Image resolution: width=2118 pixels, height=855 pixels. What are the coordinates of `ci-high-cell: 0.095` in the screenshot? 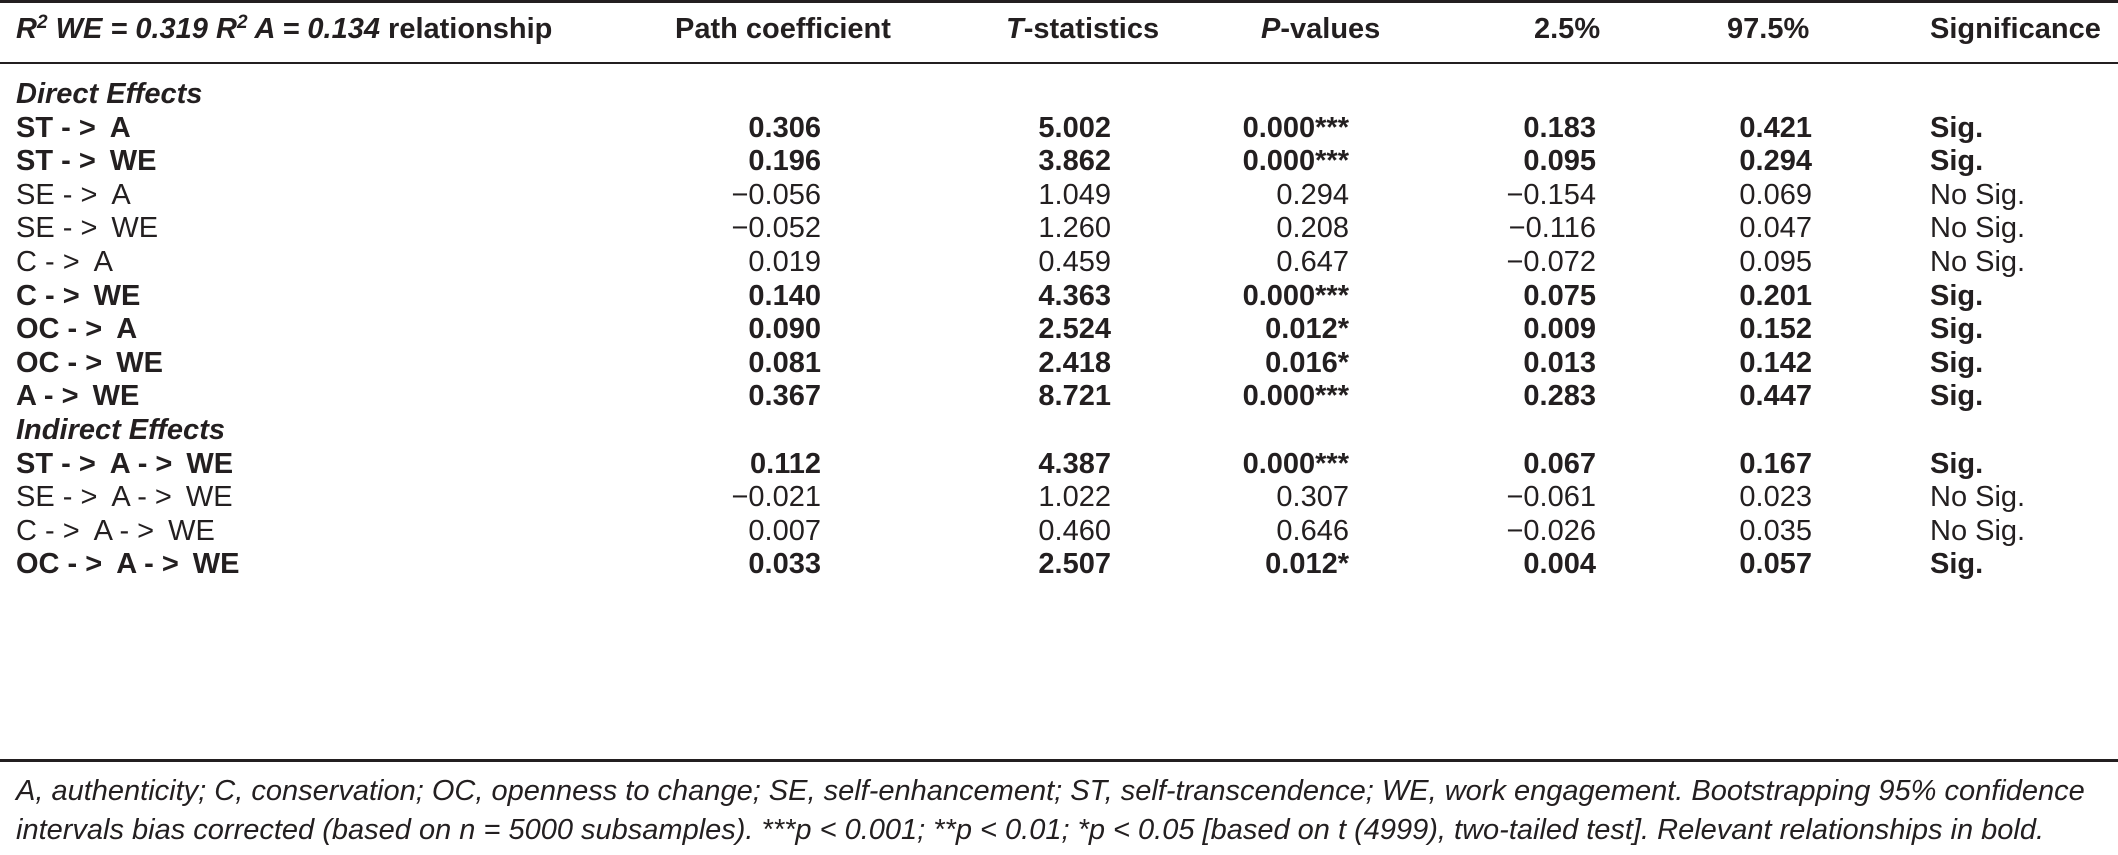 It's located at (1775, 262).